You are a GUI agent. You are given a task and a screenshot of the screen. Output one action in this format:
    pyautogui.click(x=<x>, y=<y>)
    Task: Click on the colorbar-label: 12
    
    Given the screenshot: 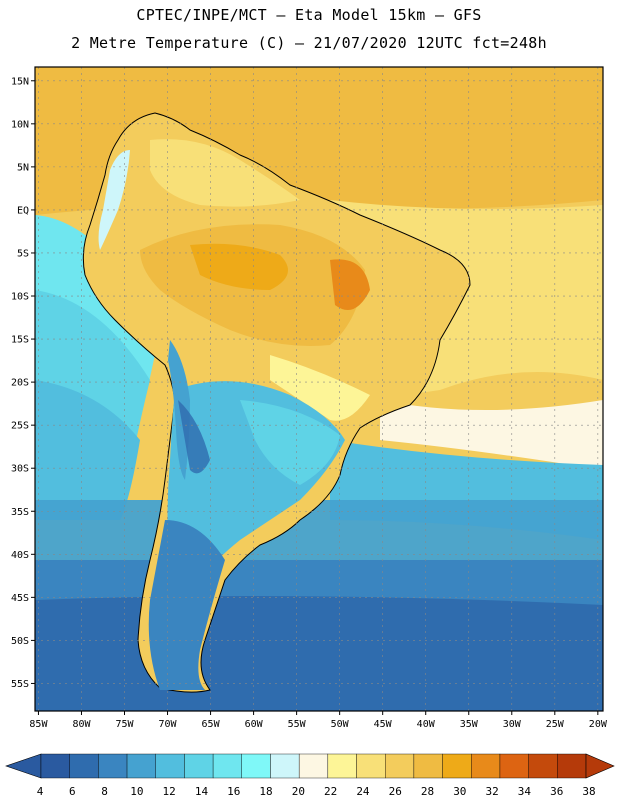 What is the action you would take?
    pyautogui.click(x=169, y=791)
    